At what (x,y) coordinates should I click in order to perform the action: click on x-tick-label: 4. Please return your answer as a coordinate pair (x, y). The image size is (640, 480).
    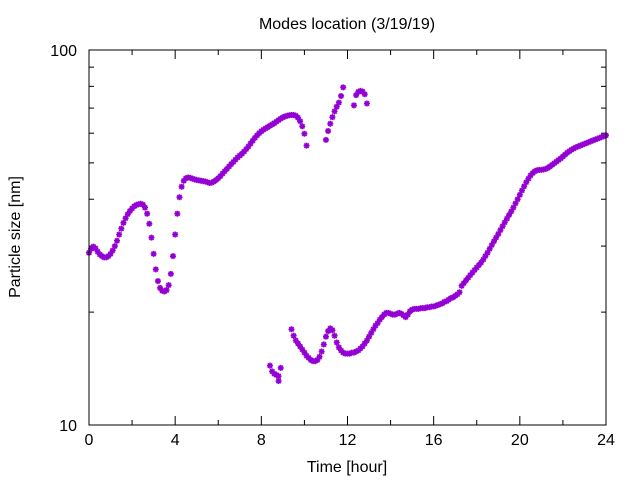
    Looking at the image, I should click on (175, 440).